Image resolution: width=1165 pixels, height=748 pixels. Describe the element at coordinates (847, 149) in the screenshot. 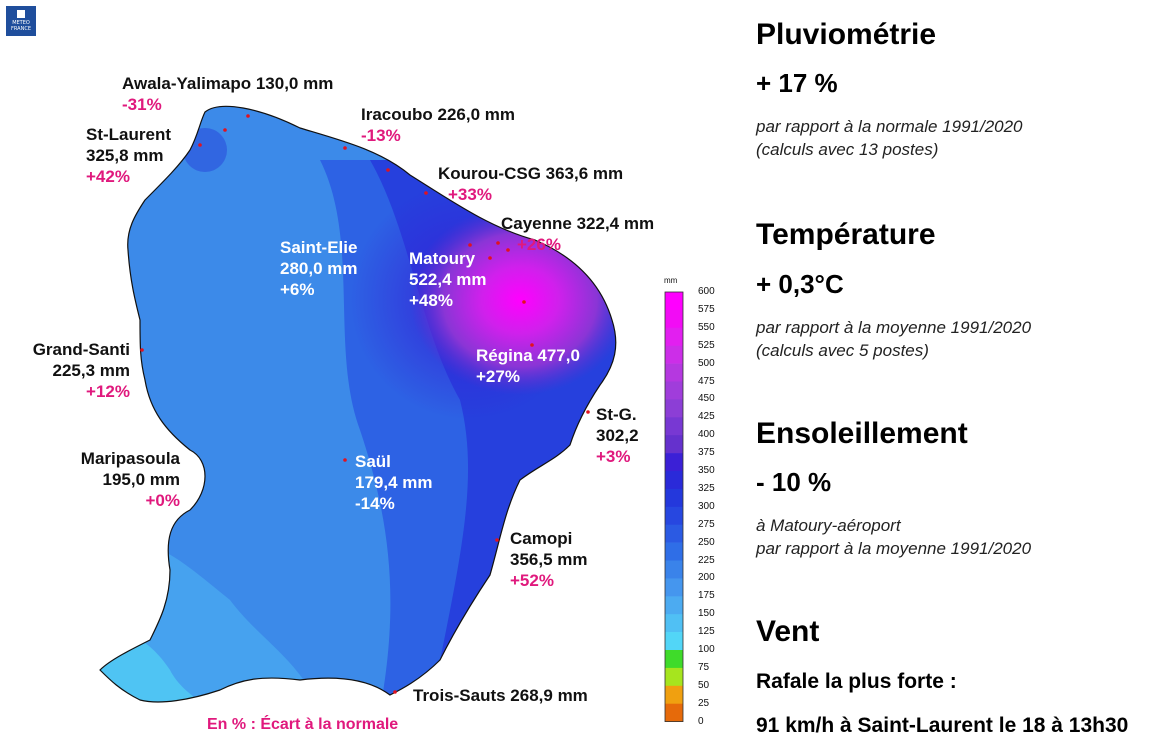

I see `rain-panel-note-line2: (calculs avec 13 postes)` at that location.